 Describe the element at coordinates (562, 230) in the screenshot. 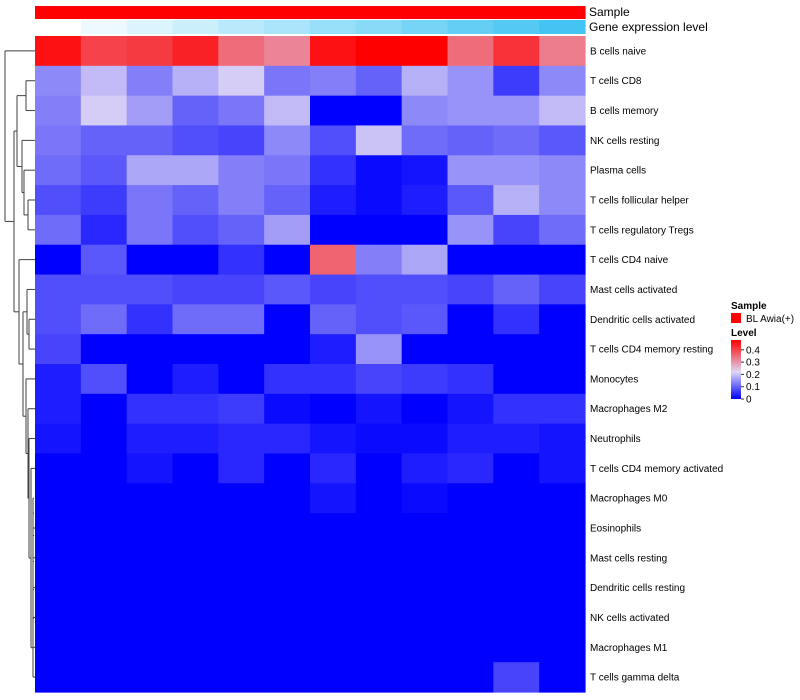

I see `heatmap-cell: T cells regulatory Tregs: 0.11` at that location.